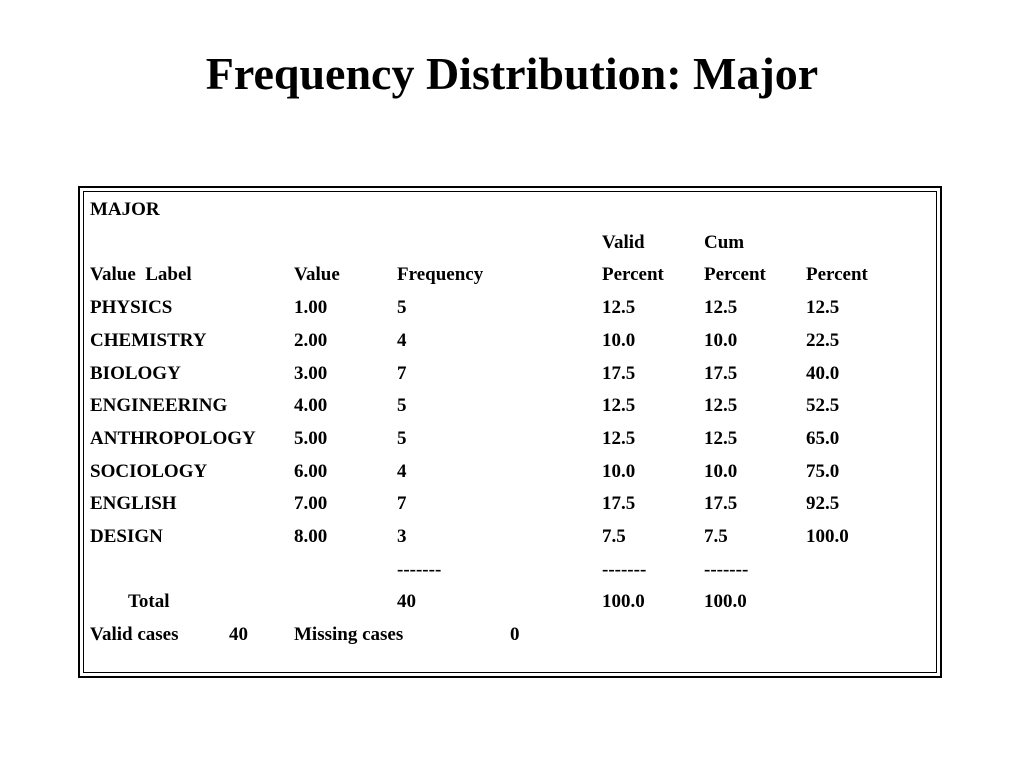 Image resolution: width=1024 pixels, height=768 pixels. I want to click on header-cum-percent: Percent, so click(837, 275).